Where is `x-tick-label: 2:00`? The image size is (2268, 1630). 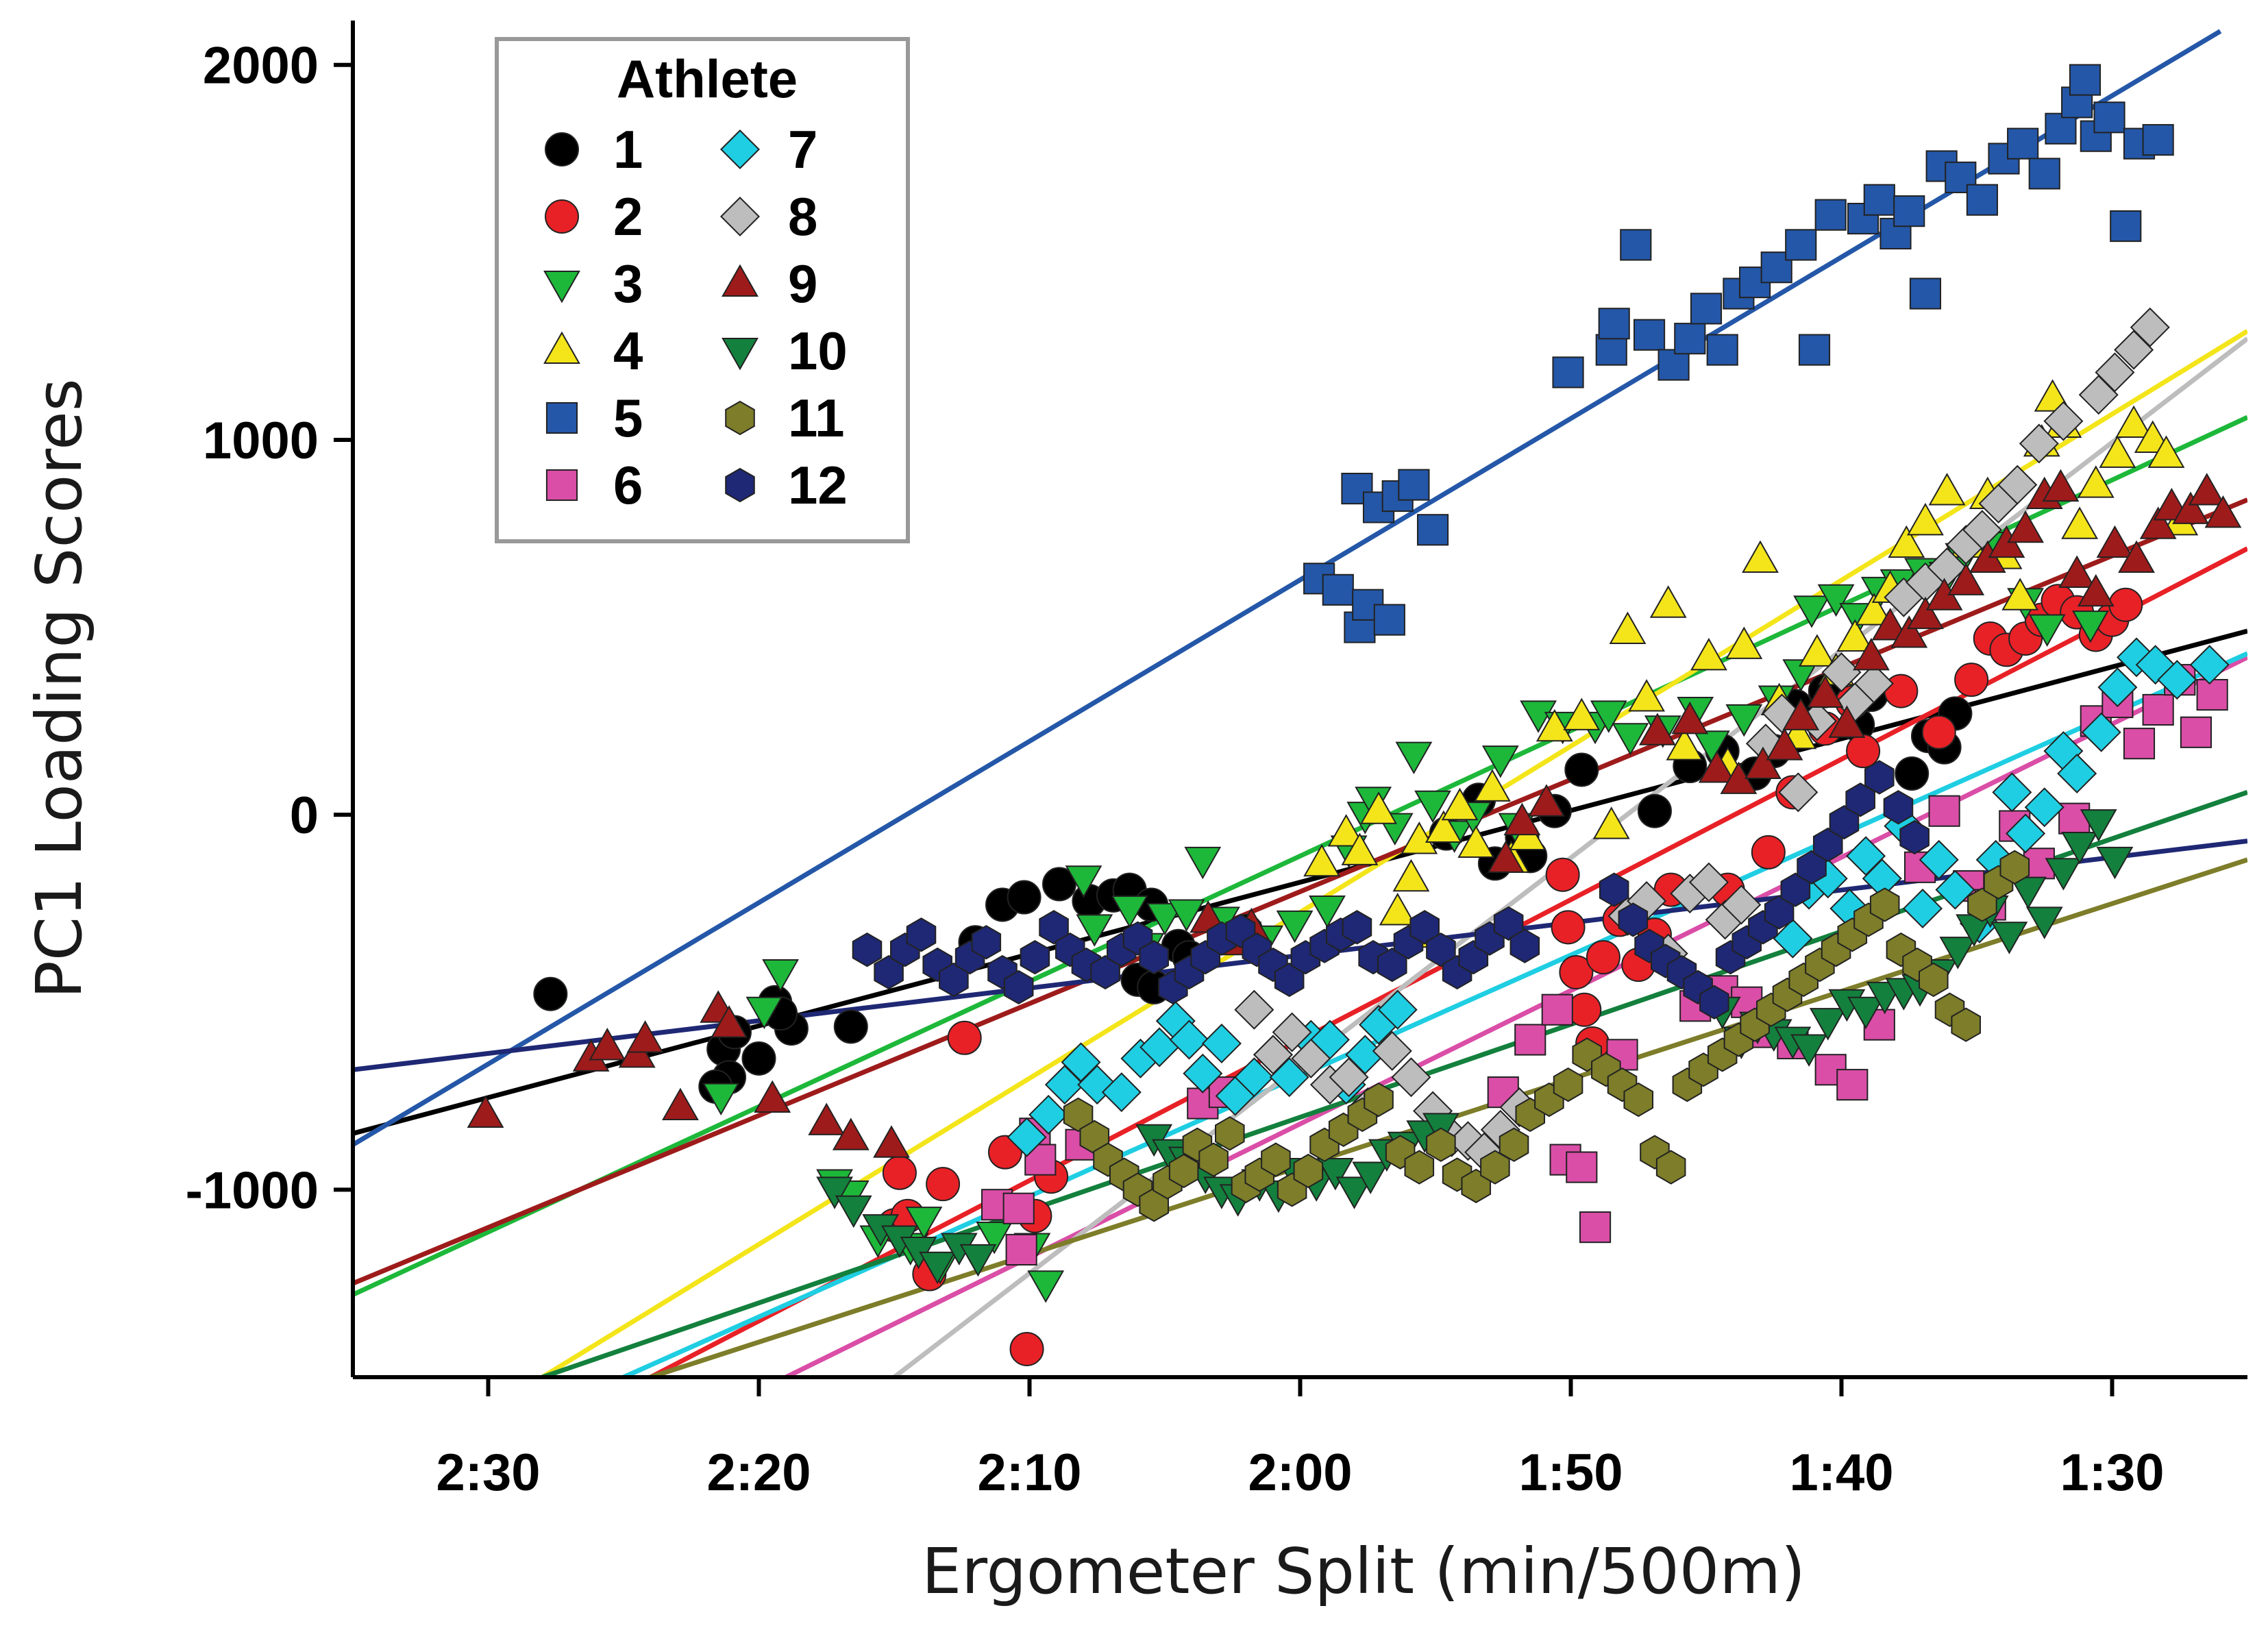 x-tick-label: 2:00 is located at coordinates (1300, 1473).